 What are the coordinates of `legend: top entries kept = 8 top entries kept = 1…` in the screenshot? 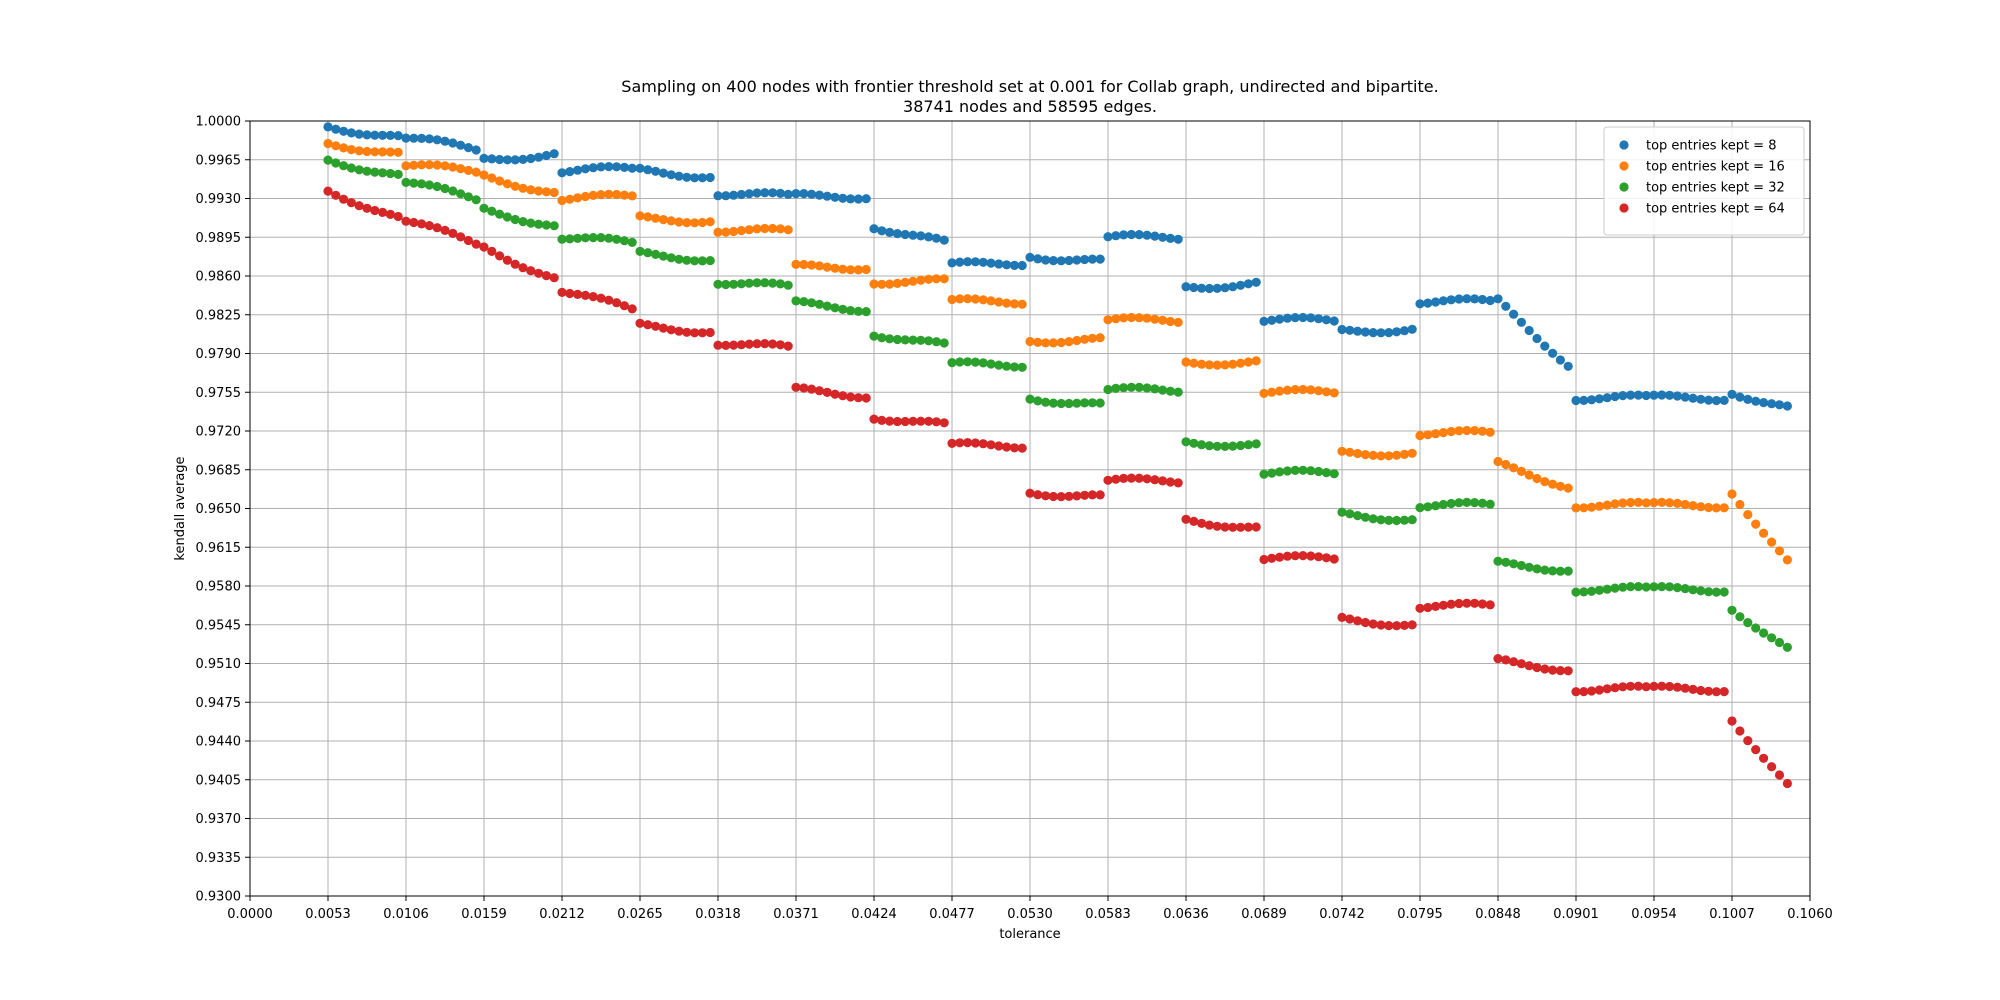 It's located at (1704, 181).